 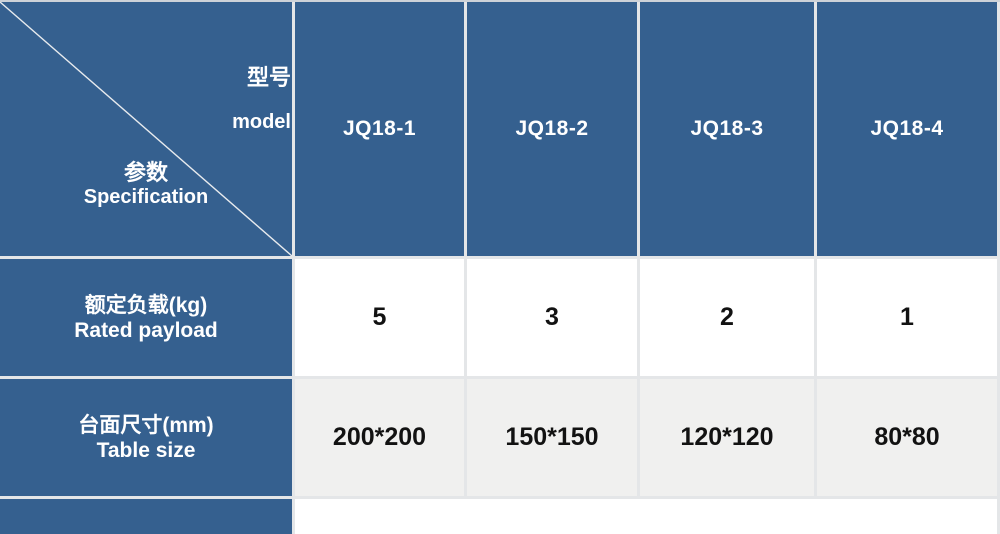 I want to click on row-header-rated-payload-zh: 额定负载(kg), so click(x=146, y=305).